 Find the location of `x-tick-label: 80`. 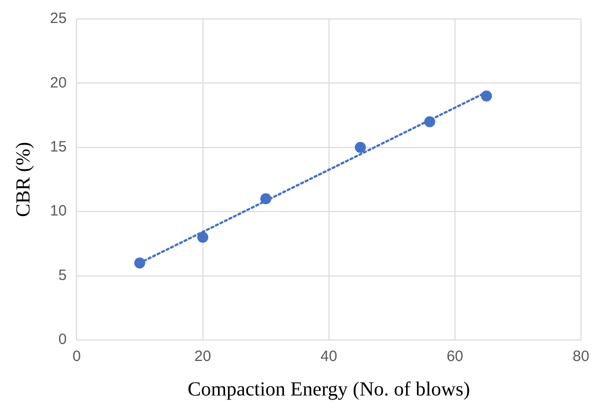

x-tick-label: 80 is located at coordinates (581, 357).